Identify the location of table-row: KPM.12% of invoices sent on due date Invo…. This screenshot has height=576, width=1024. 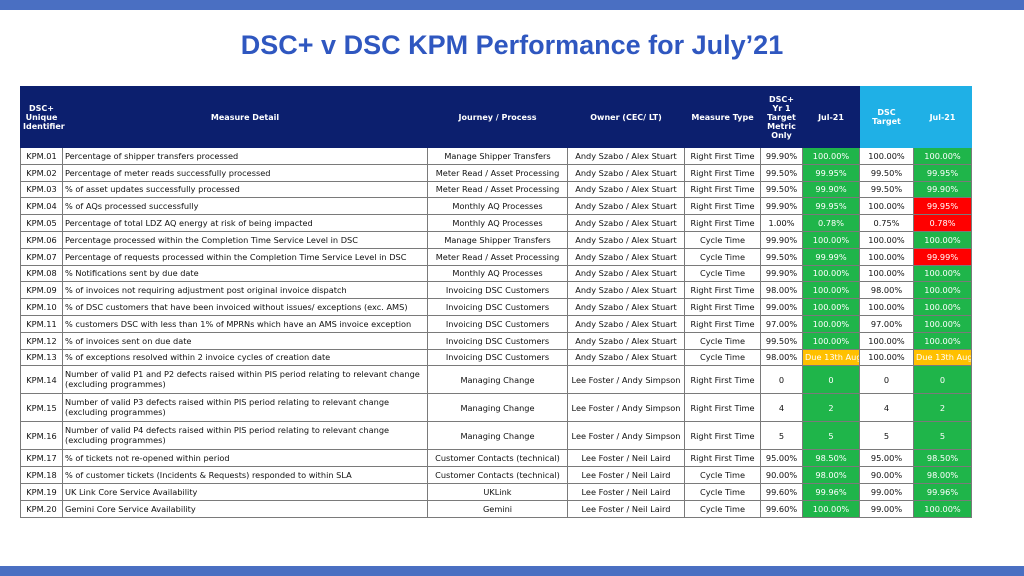
(496, 340).